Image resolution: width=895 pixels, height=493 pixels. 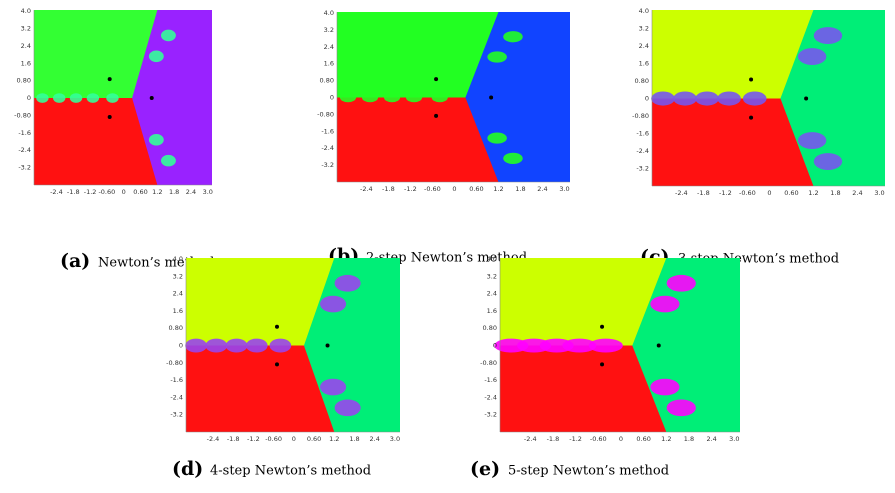 What do you see at coordinates (492, 294) in the screenshot?
I see `y-tick-label: 2.4` at bounding box center [492, 294].